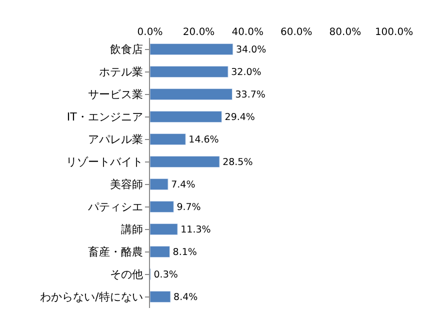 The image size is (425, 320). I want to click on data-label: 29.4%, so click(239, 117).